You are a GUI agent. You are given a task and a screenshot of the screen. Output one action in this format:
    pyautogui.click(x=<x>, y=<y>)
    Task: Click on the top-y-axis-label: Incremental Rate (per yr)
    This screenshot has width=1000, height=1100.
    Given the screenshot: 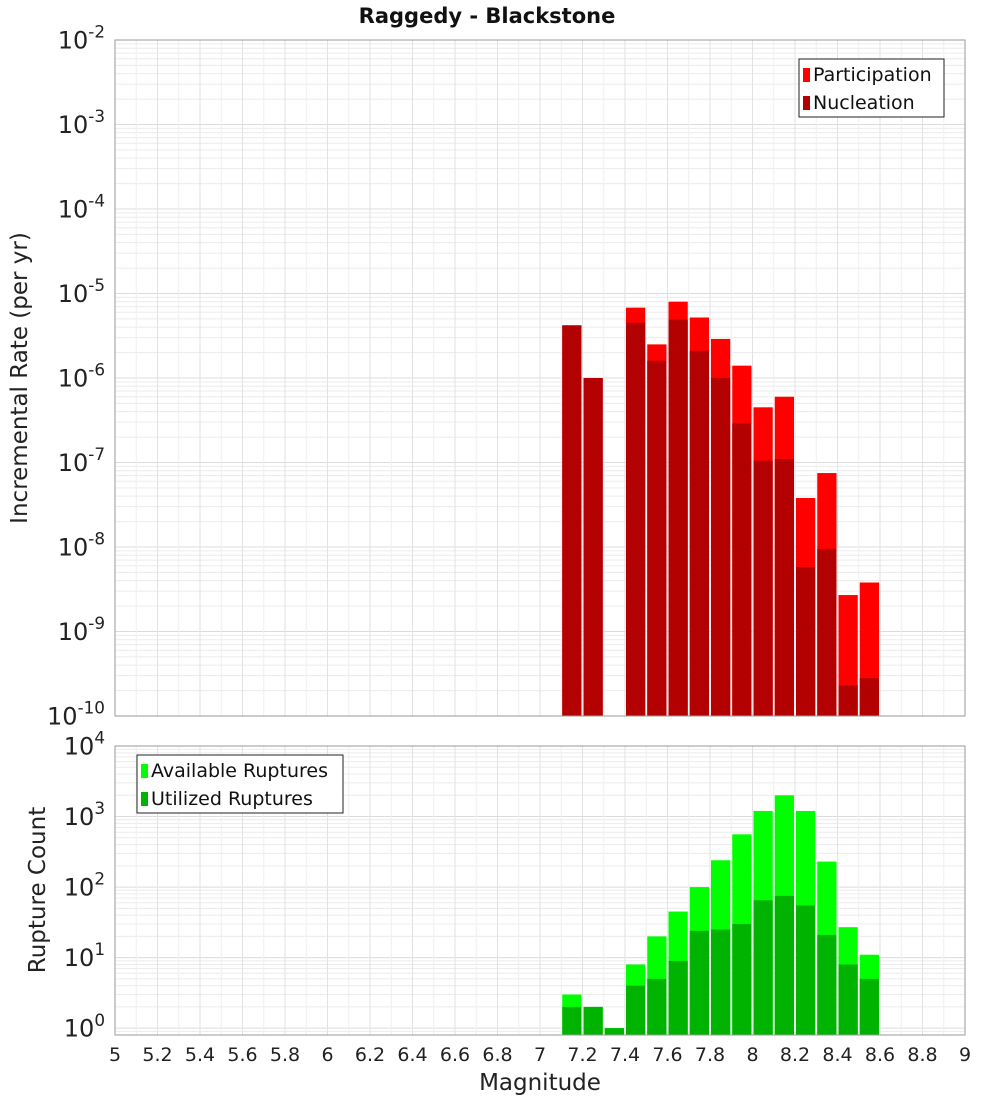 What is the action you would take?
    pyautogui.click(x=20, y=378)
    